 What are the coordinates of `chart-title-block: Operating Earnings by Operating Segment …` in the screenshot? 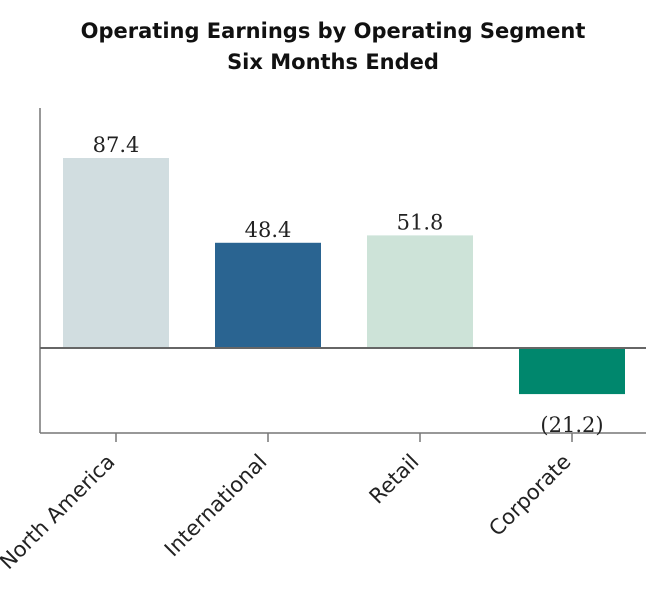 It's located at (333, 47).